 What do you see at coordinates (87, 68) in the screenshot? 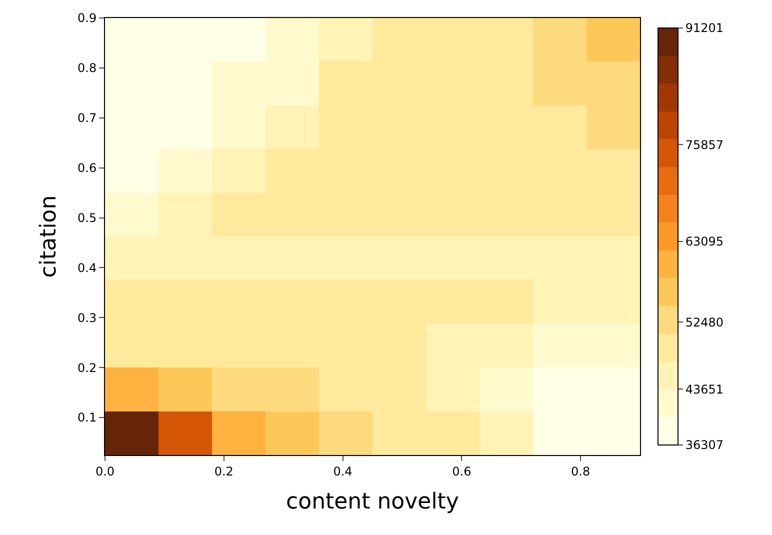
I see `y-tick-label: 0.8` at bounding box center [87, 68].